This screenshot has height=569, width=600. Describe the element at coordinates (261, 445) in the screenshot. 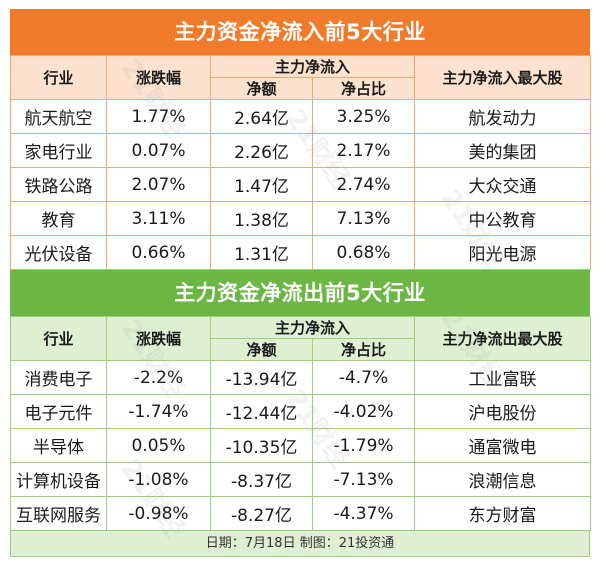

I see `net-amount-cell: -10.35亿` at that location.